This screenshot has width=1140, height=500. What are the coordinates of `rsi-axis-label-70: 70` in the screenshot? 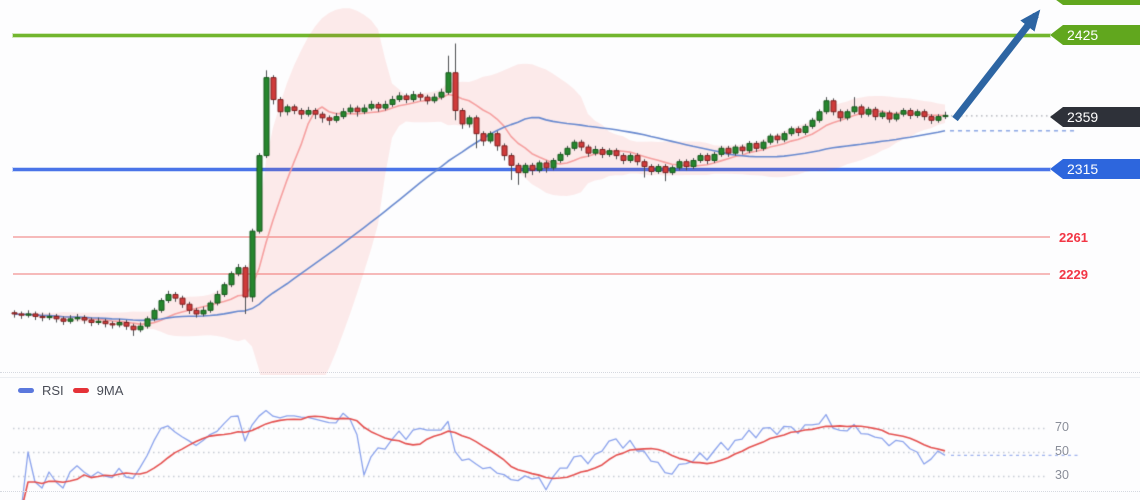 It's located at (1062, 427).